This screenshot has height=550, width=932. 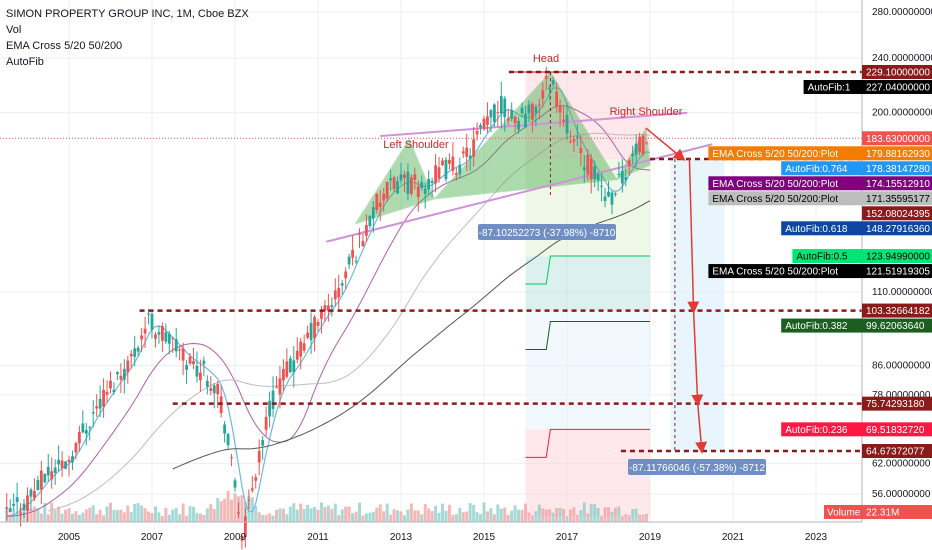 I want to click on y-tick-label: 56.00000000, so click(x=901, y=494).